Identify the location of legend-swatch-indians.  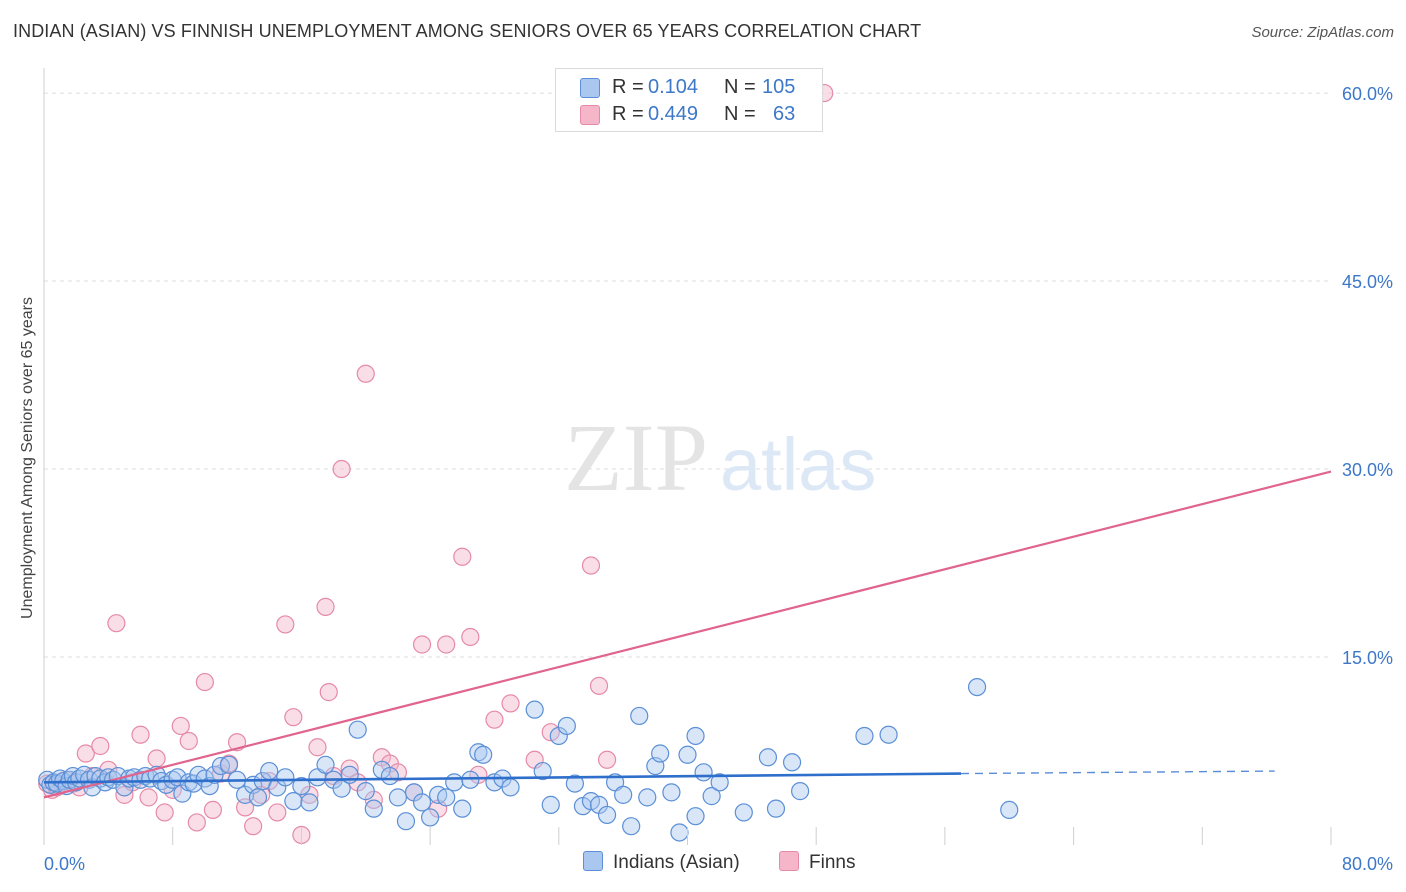
(590, 88).